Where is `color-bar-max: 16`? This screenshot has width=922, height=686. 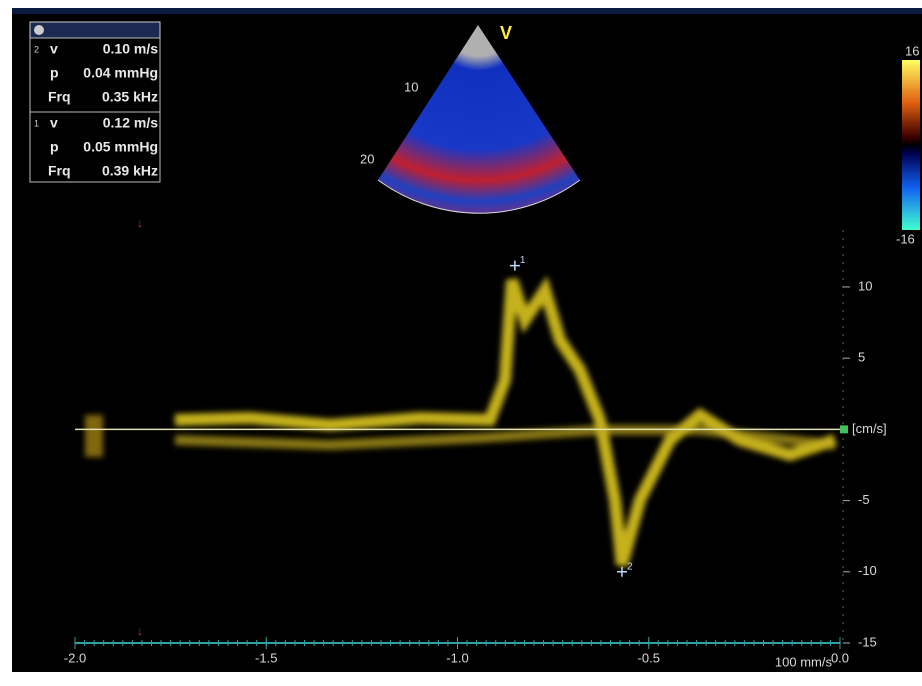
color-bar-max: 16 is located at coordinates (912, 50).